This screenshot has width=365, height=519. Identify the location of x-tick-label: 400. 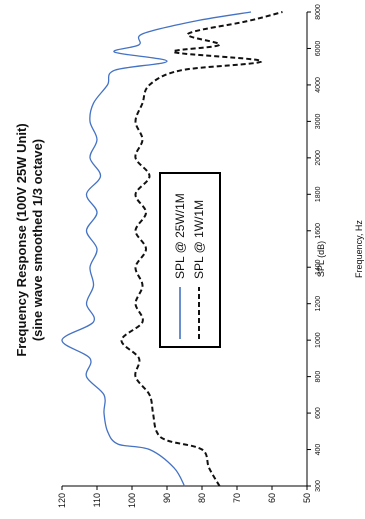
(318, 450).